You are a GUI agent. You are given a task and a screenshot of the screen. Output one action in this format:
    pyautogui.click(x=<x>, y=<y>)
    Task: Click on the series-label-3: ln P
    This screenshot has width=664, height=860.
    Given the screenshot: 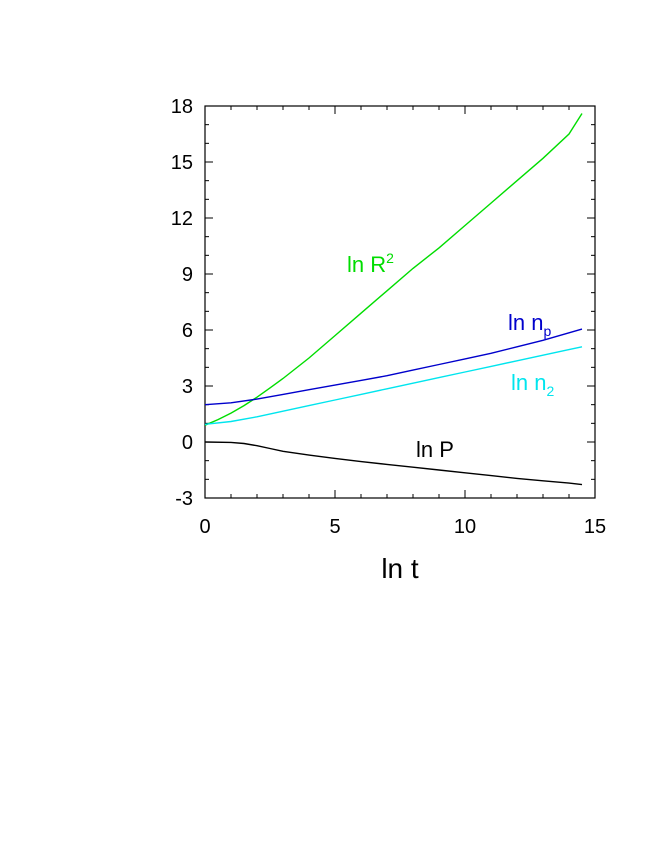 What is the action you would take?
    pyautogui.click(x=435, y=449)
    